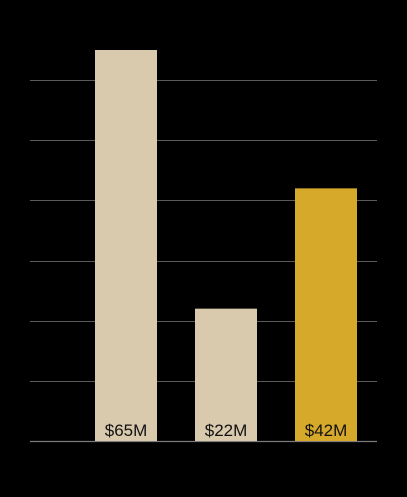 The height and width of the screenshot is (497, 407). What do you see at coordinates (126, 430) in the screenshot?
I see `bar-value-label-1: $65M` at bounding box center [126, 430].